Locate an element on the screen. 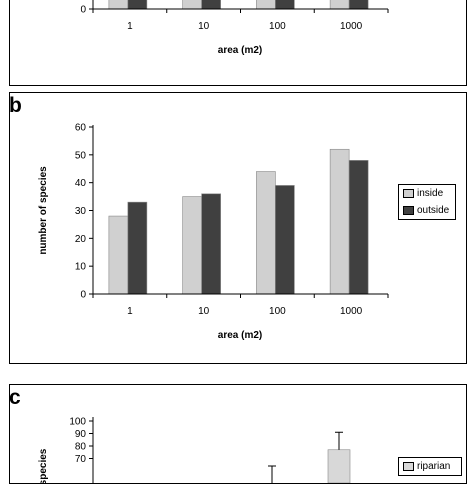 The width and height of the screenshot is (474, 484). x-tick-label-b: 10 is located at coordinates (204, 311).